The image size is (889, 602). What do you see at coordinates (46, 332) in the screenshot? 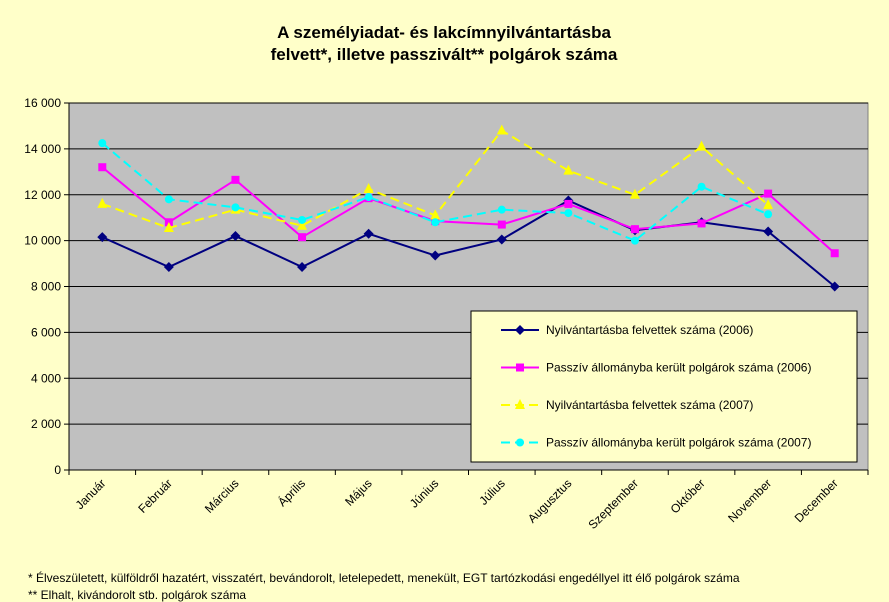
I see `y-tick-label-3: 6 000` at bounding box center [46, 332].